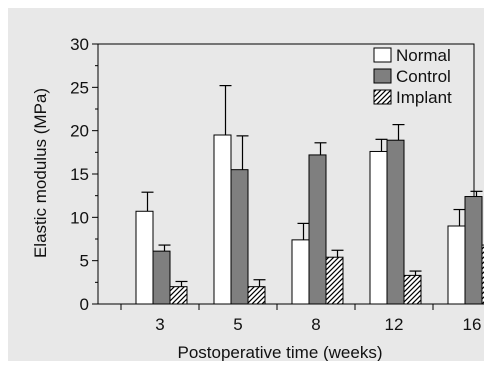 The width and height of the screenshot is (492, 369). Describe the element at coordinates (382, 55) in the screenshot. I see `legend-swatch-normal` at that location.